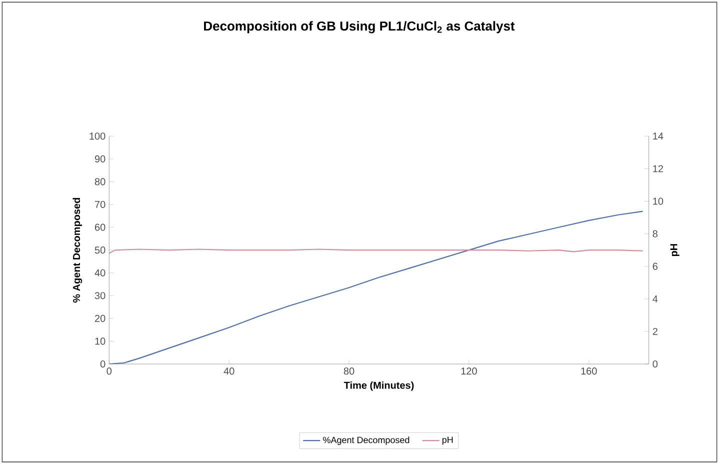 The width and height of the screenshot is (719, 464). Describe the element at coordinates (658, 201) in the screenshot. I see `y2-tick-label: 10` at that location.